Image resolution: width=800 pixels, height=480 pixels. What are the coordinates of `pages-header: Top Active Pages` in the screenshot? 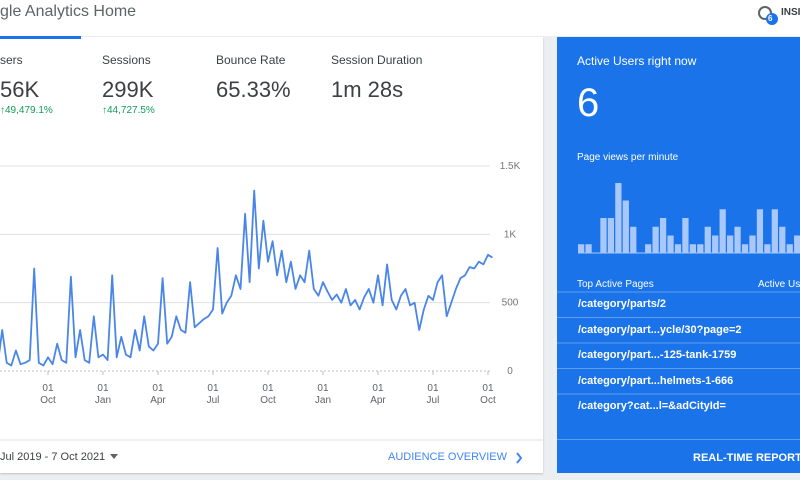 It's located at (615, 284).